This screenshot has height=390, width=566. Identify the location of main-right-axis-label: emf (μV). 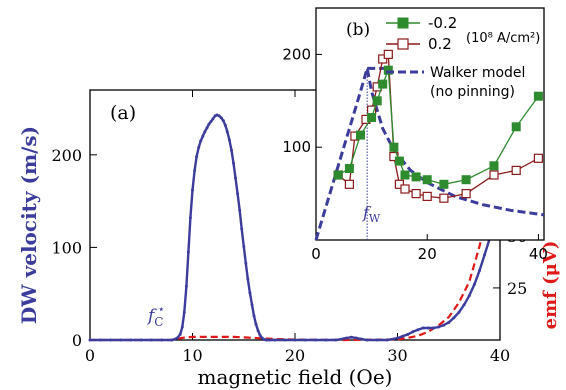
(550, 285).